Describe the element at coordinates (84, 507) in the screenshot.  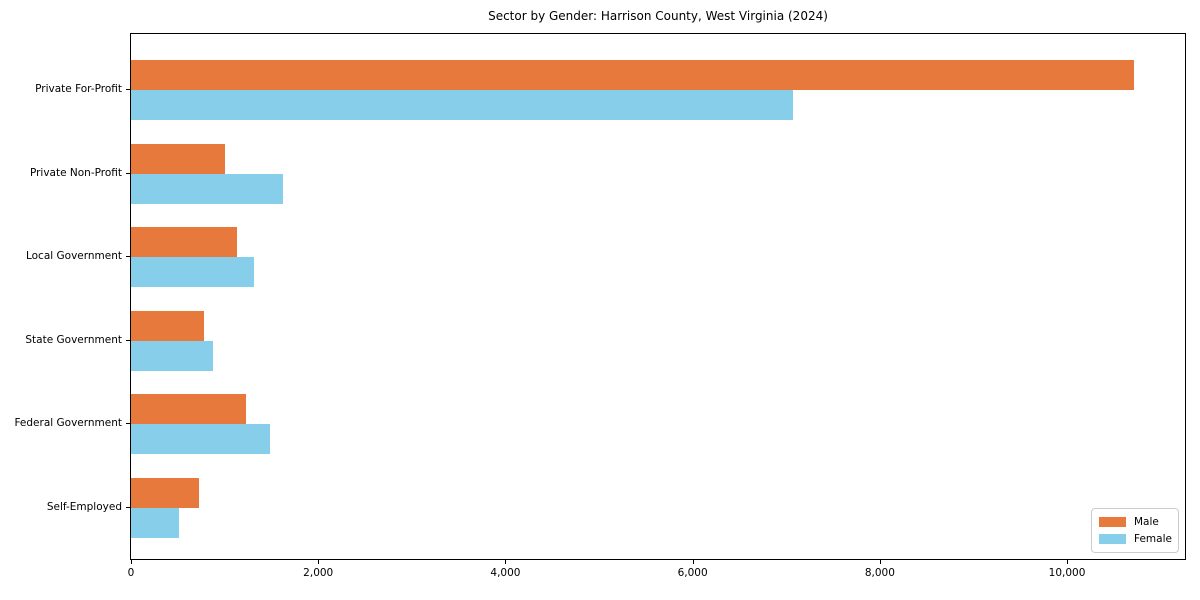
I see `y-tick-label: Self-Employed` at that location.